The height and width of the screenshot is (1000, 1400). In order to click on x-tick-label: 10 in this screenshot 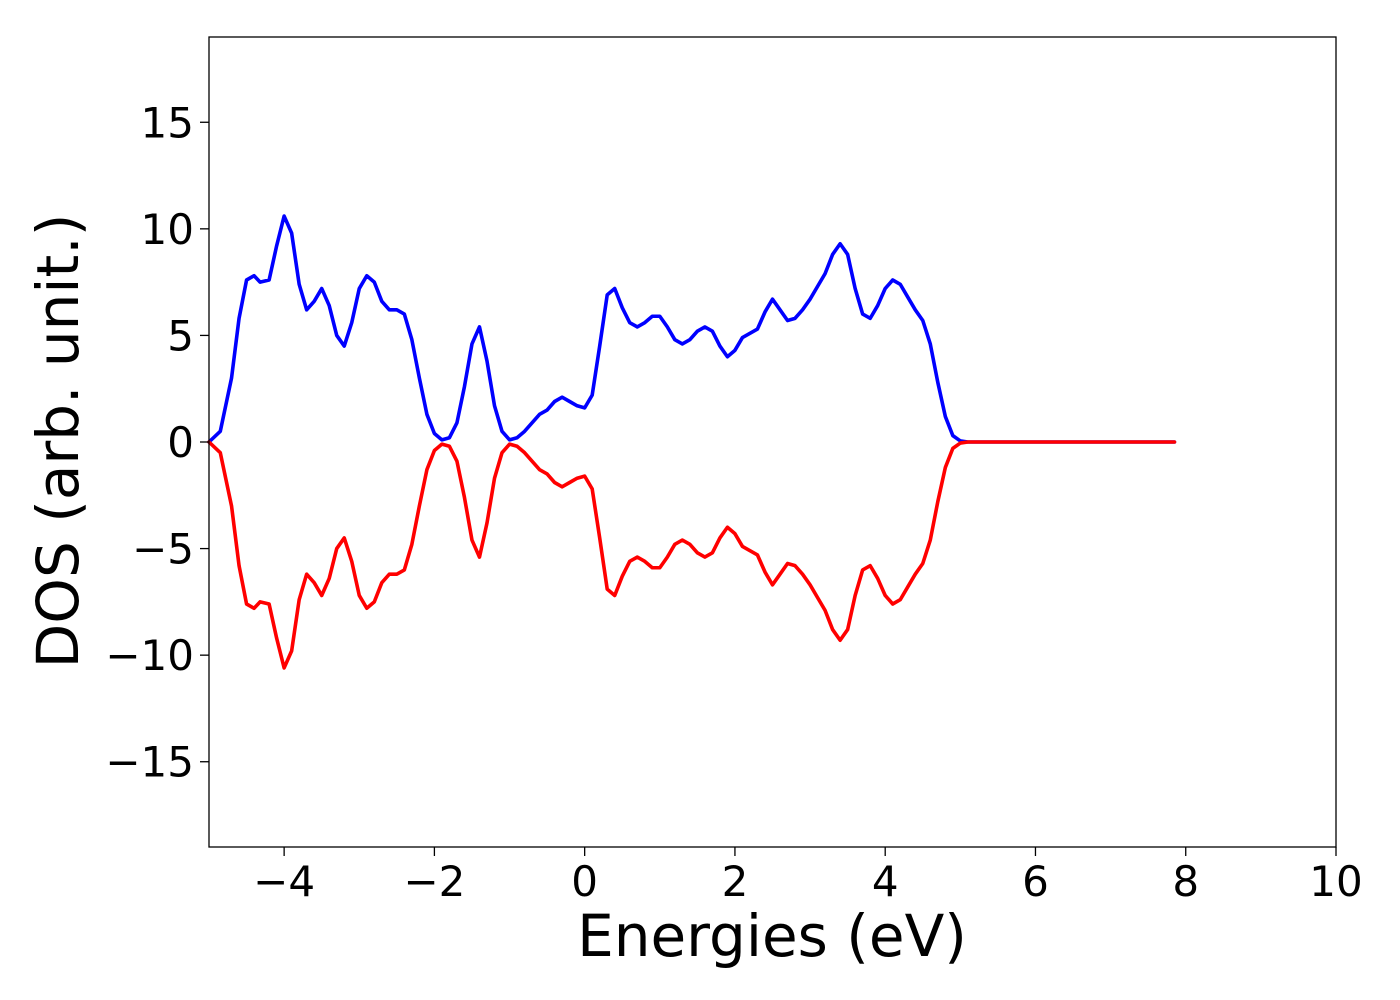, I will do `click(1335, 881)`.